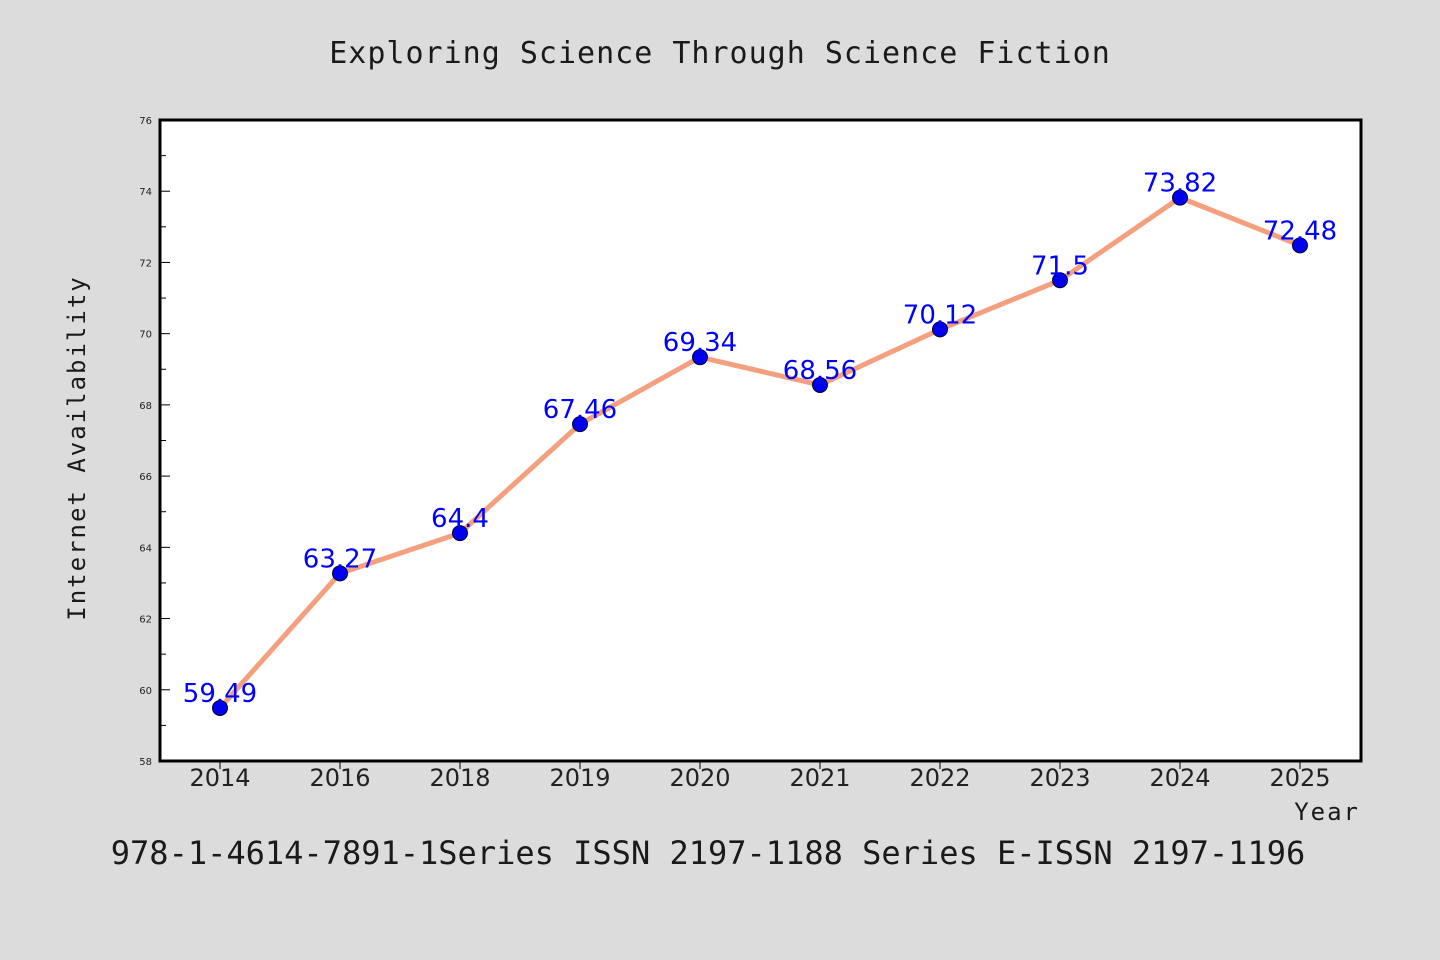 The height and width of the screenshot is (960, 1440). Describe the element at coordinates (340, 559) in the screenshot. I see `data-label: 63.27` at that location.